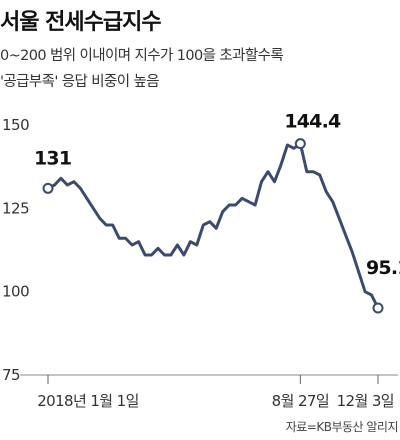  Describe the element at coordinates (216, 392) in the screenshot. I see `x-axis-ticks: 2018년 1월 1일 8월 27일 12월 3일` at that location.